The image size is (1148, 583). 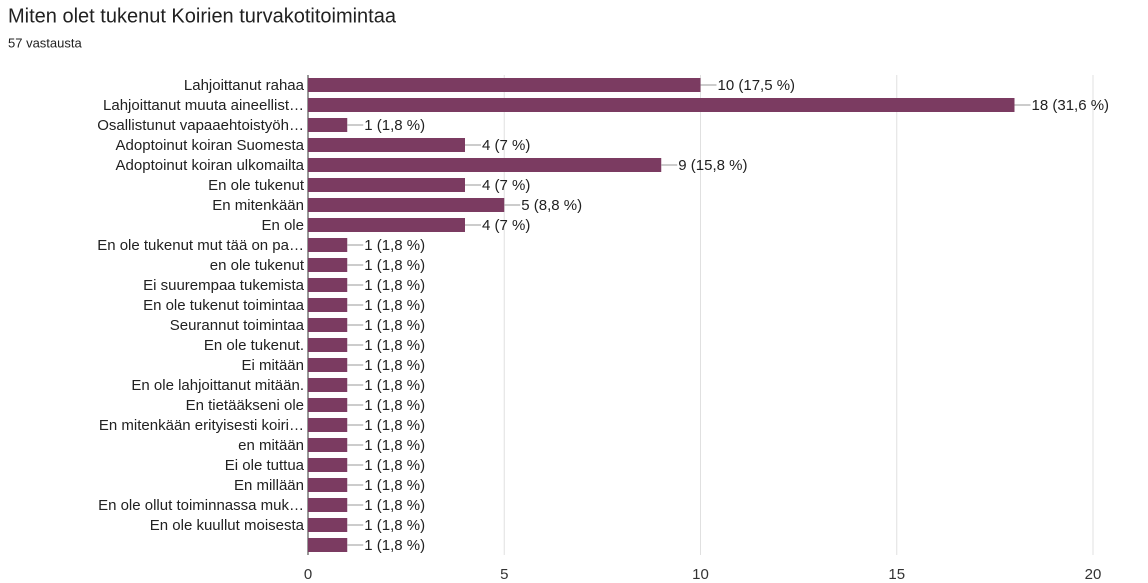 What do you see at coordinates (224, 285) in the screenshot?
I see `y-tick-label: Ei suurempaa tukemista` at bounding box center [224, 285].